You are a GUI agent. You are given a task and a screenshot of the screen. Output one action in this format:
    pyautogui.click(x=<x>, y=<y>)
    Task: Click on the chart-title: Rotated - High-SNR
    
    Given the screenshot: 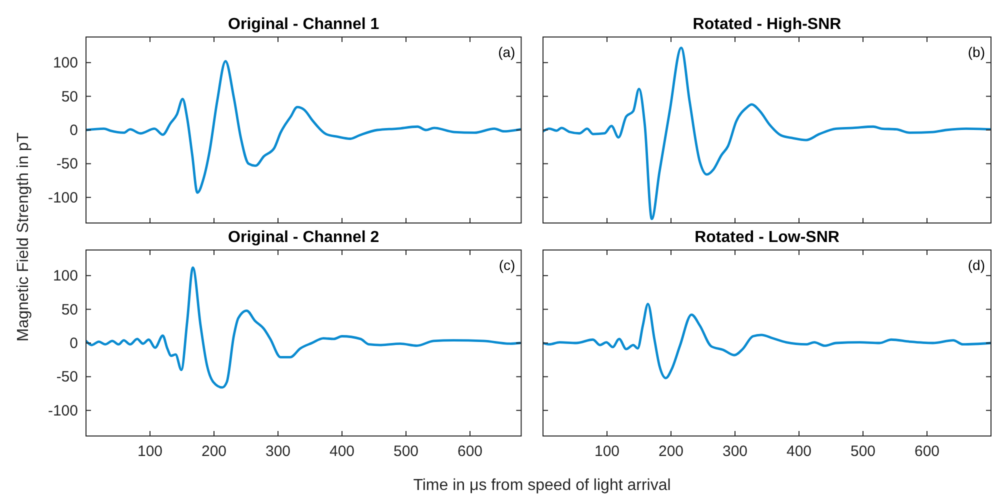 What is the action you would take?
    pyautogui.click(x=767, y=24)
    